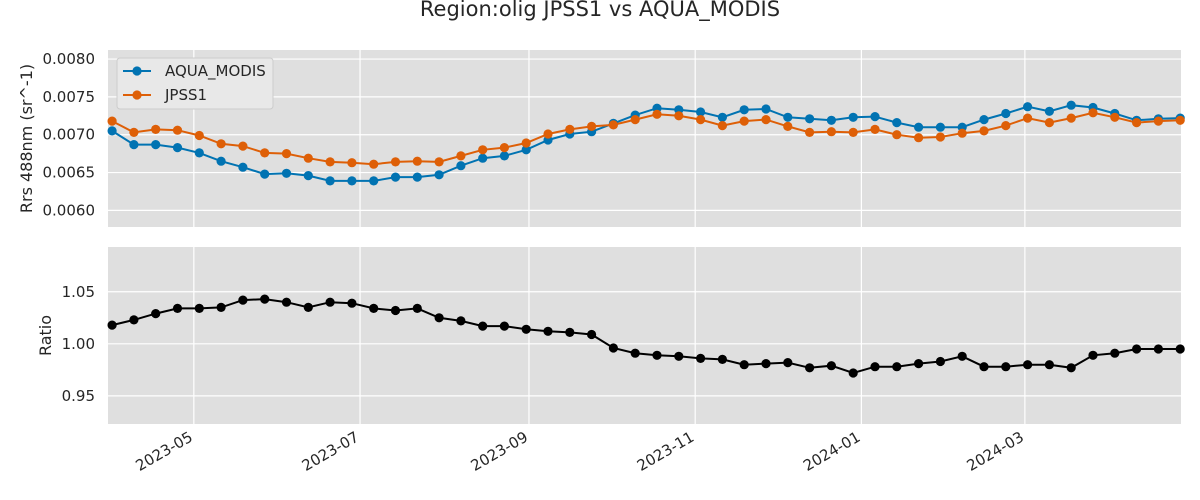 The image size is (1200, 500). I want to click on legend-label: AQUA_MODIS, so click(215, 71).